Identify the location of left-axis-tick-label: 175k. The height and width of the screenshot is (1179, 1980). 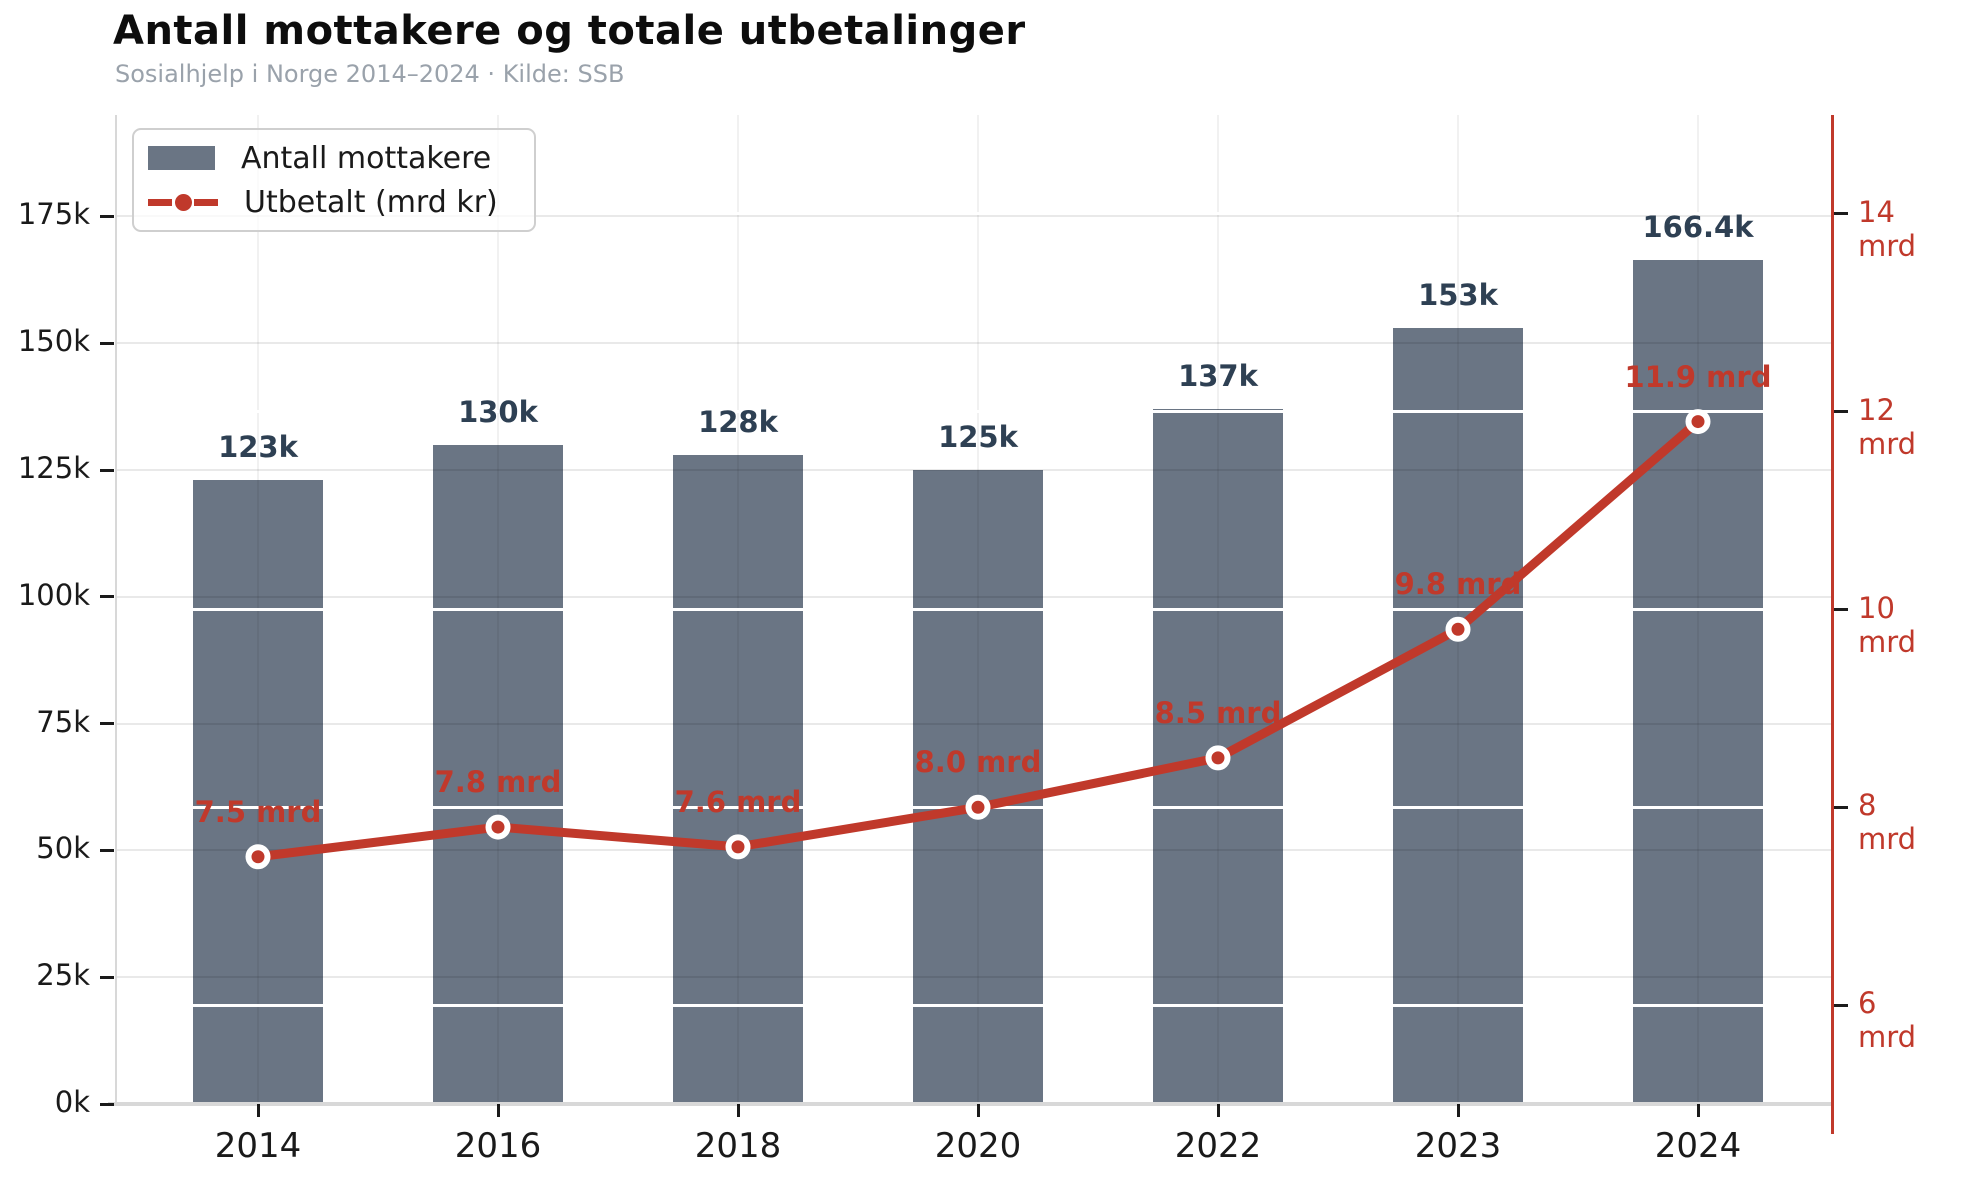
(53, 214).